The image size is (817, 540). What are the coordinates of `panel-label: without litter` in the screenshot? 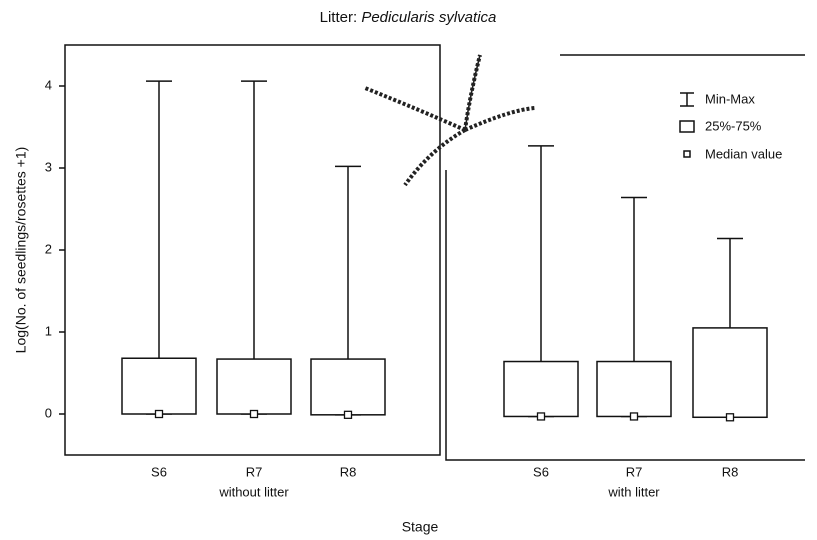 It's located at (253, 491).